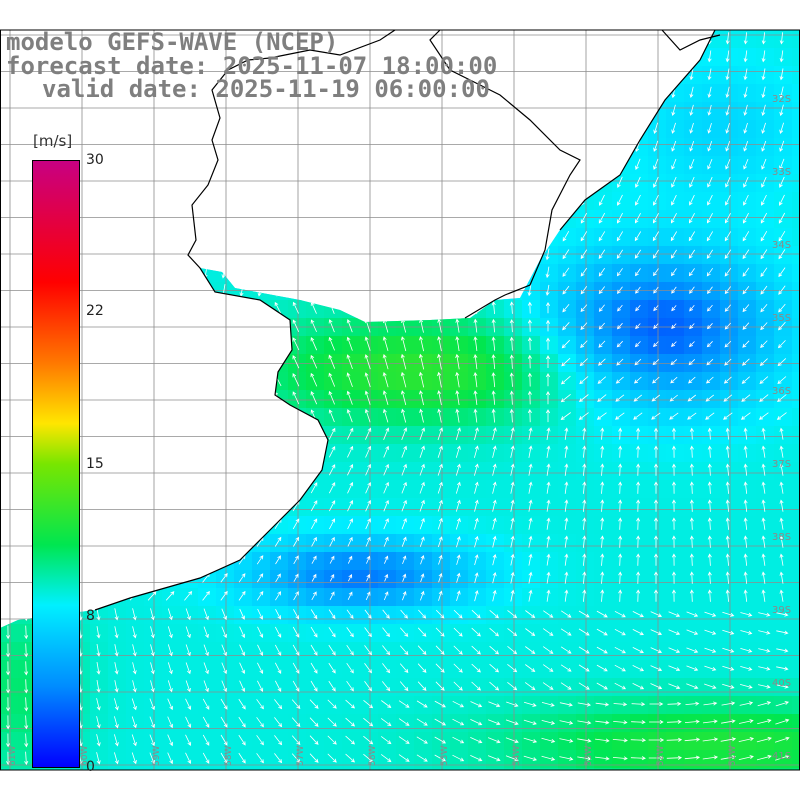 The image size is (800, 800). What do you see at coordinates (782, 391) in the screenshot?
I see `latitude-label: 36S` at bounding box center [782, 391].